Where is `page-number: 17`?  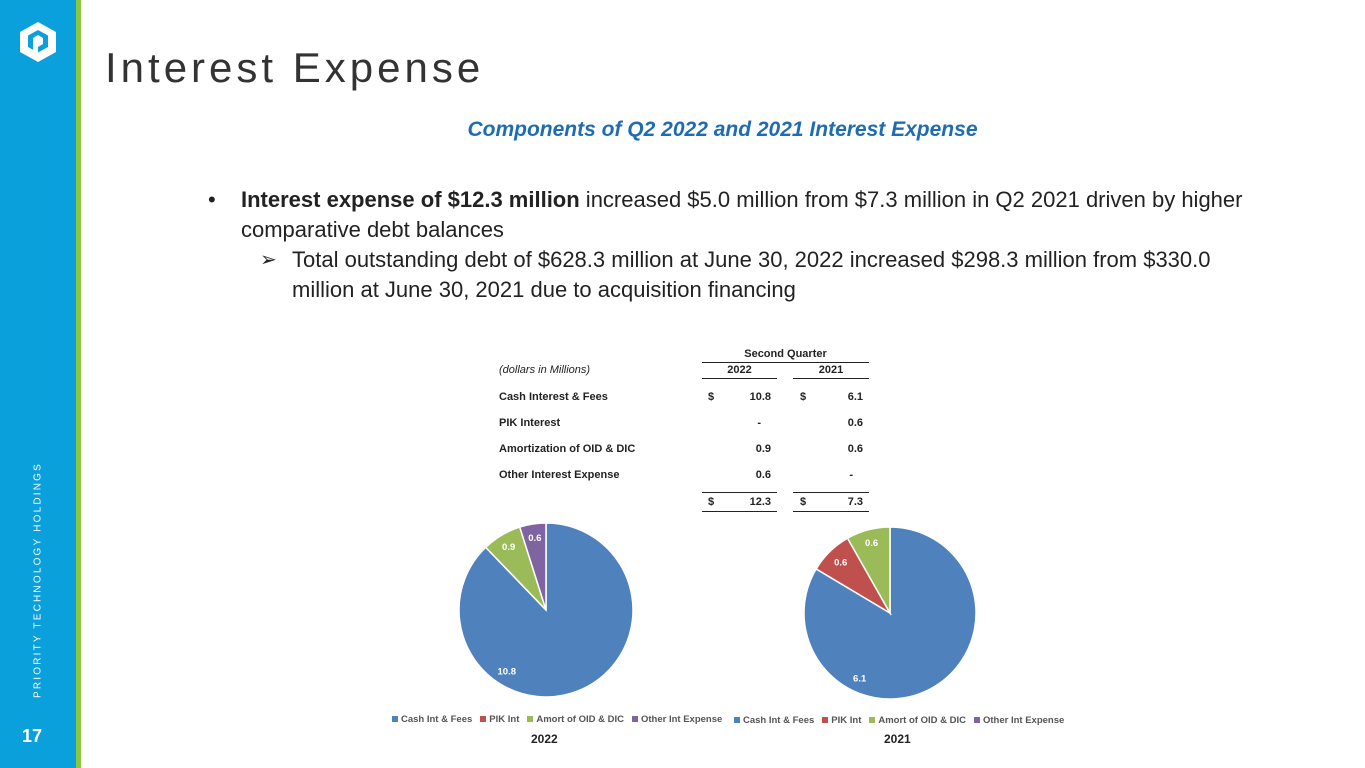
page-number: 17 is located at coordinates (32, 736).